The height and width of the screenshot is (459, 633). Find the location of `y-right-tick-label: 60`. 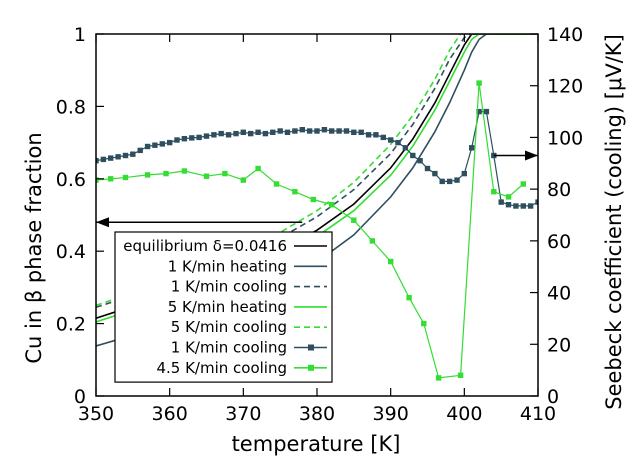

y-right-tick-label: 60 is located at coordinates (559, 242).